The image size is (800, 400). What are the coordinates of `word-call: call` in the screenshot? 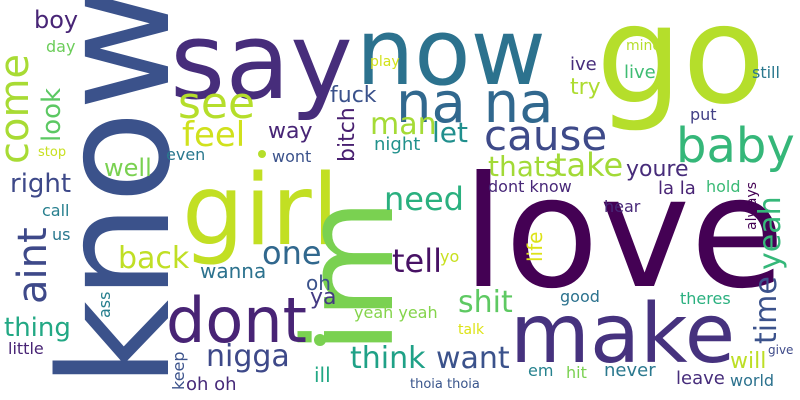 It's located at (56, 210).